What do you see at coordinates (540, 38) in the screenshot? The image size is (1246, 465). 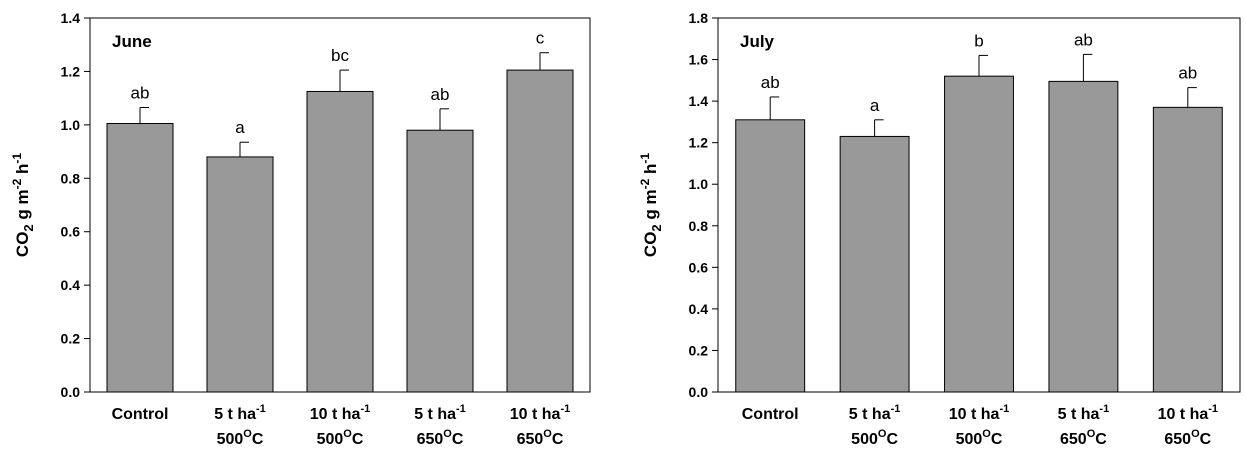 I see `significance-label-4: c` at bounding box center [540, 38].